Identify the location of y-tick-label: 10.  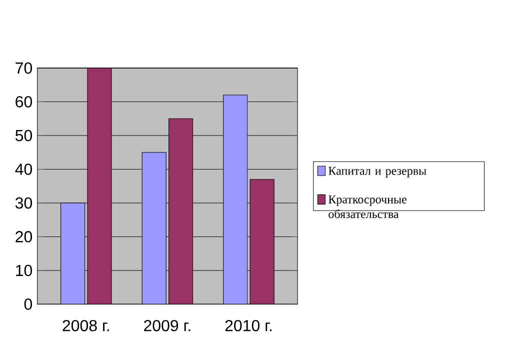
(24, 270).